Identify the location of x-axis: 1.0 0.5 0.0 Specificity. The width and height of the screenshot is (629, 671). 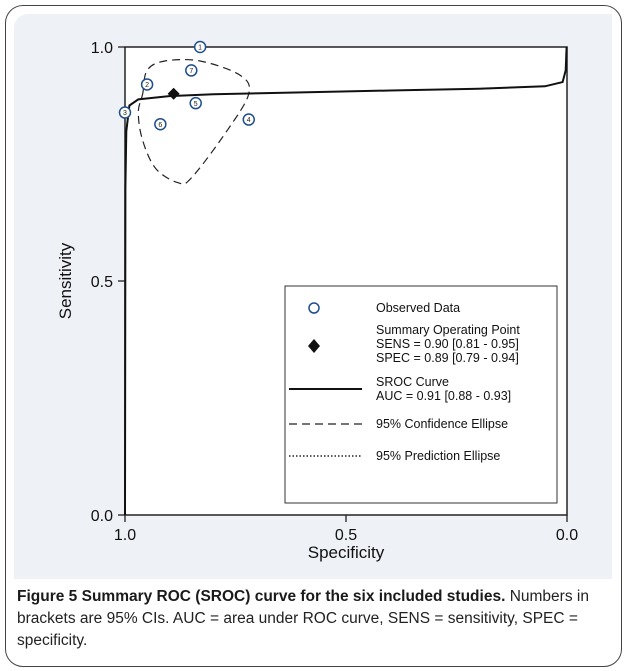
(346, 538).